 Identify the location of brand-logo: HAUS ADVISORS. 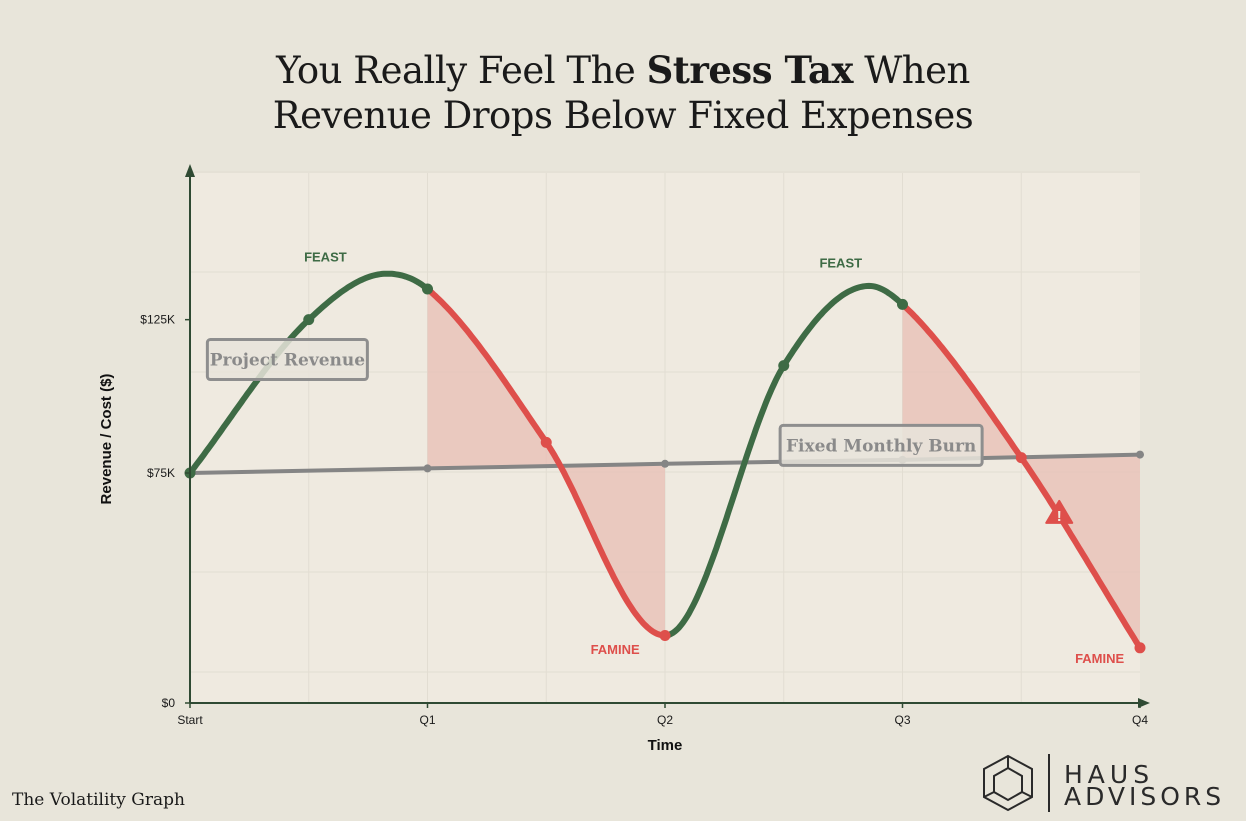
(1110, 784).